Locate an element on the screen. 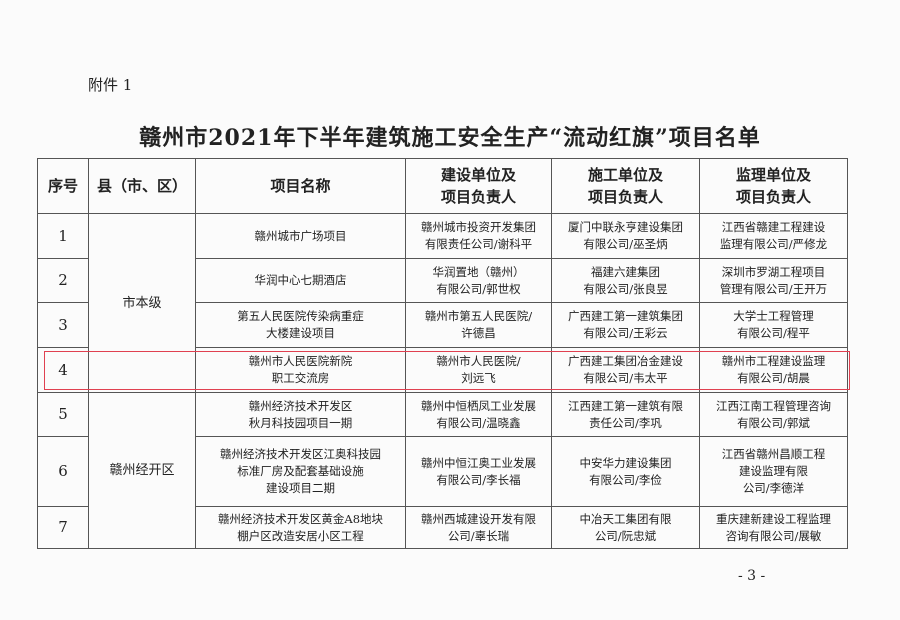 This screenshot has height=620, width=900. document-title: 赣州市2021年下半年建筑施工安全生产“流动红旗”项目名单 is located at coordinates (450, 138).